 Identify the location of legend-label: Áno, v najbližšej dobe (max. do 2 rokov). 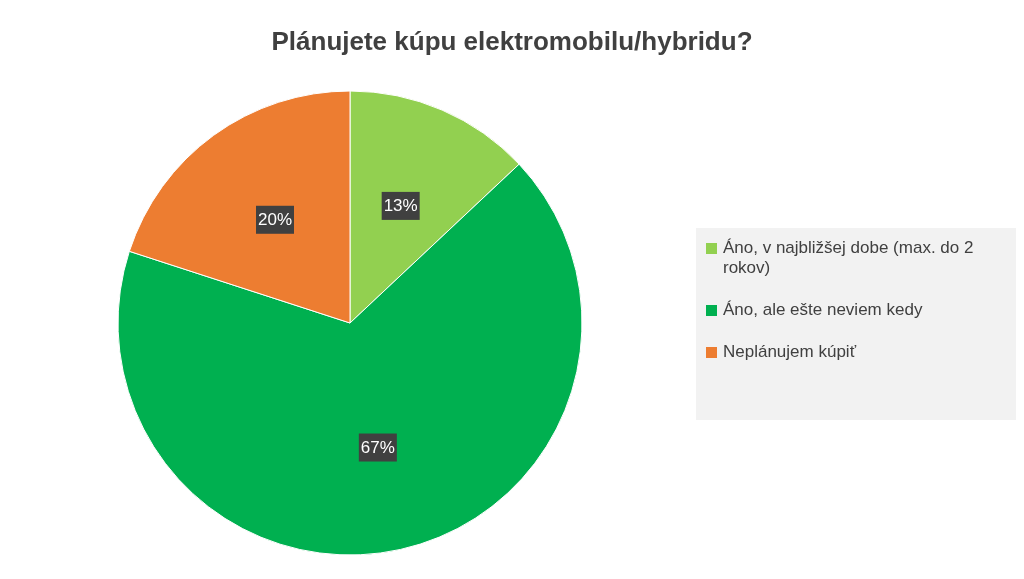
(849, 258).